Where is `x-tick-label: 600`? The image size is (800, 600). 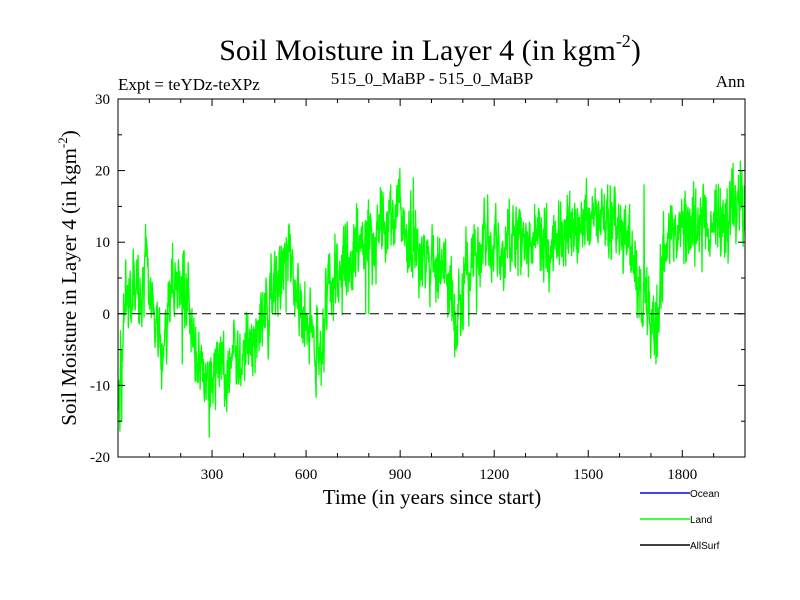
x-tick-label: 600 is located at coordinates (306, 475).